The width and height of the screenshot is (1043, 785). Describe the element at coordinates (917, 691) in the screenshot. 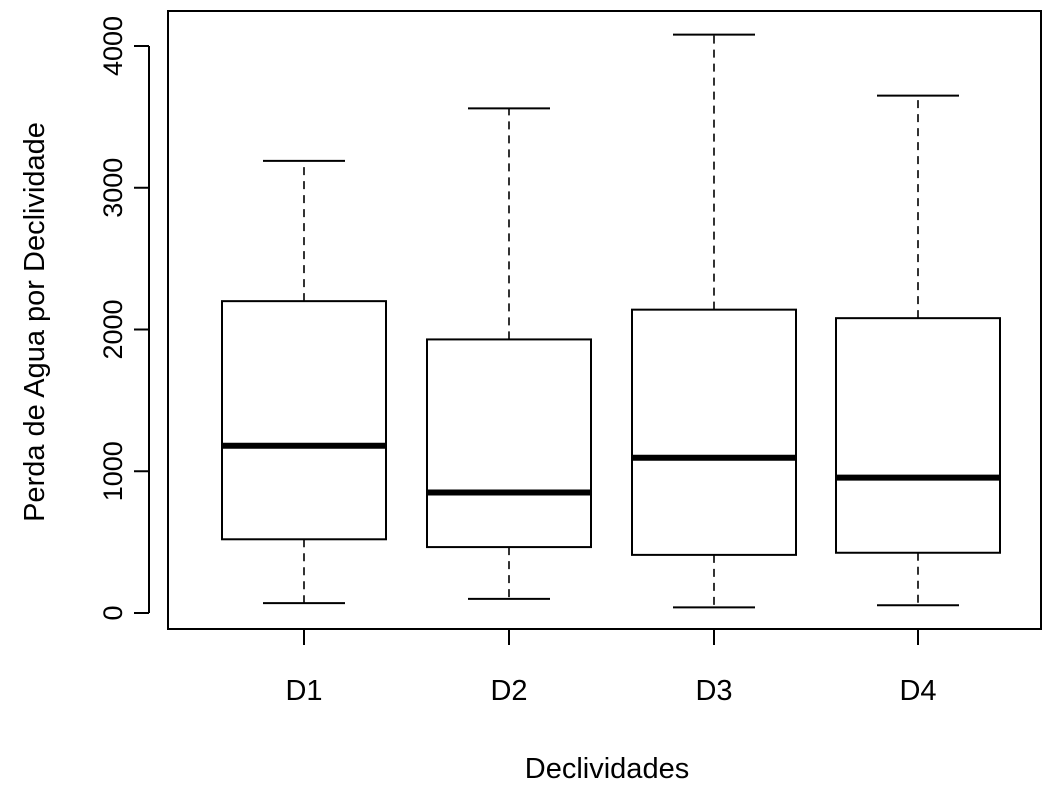

I see `x-tick-label: D4` at that location.